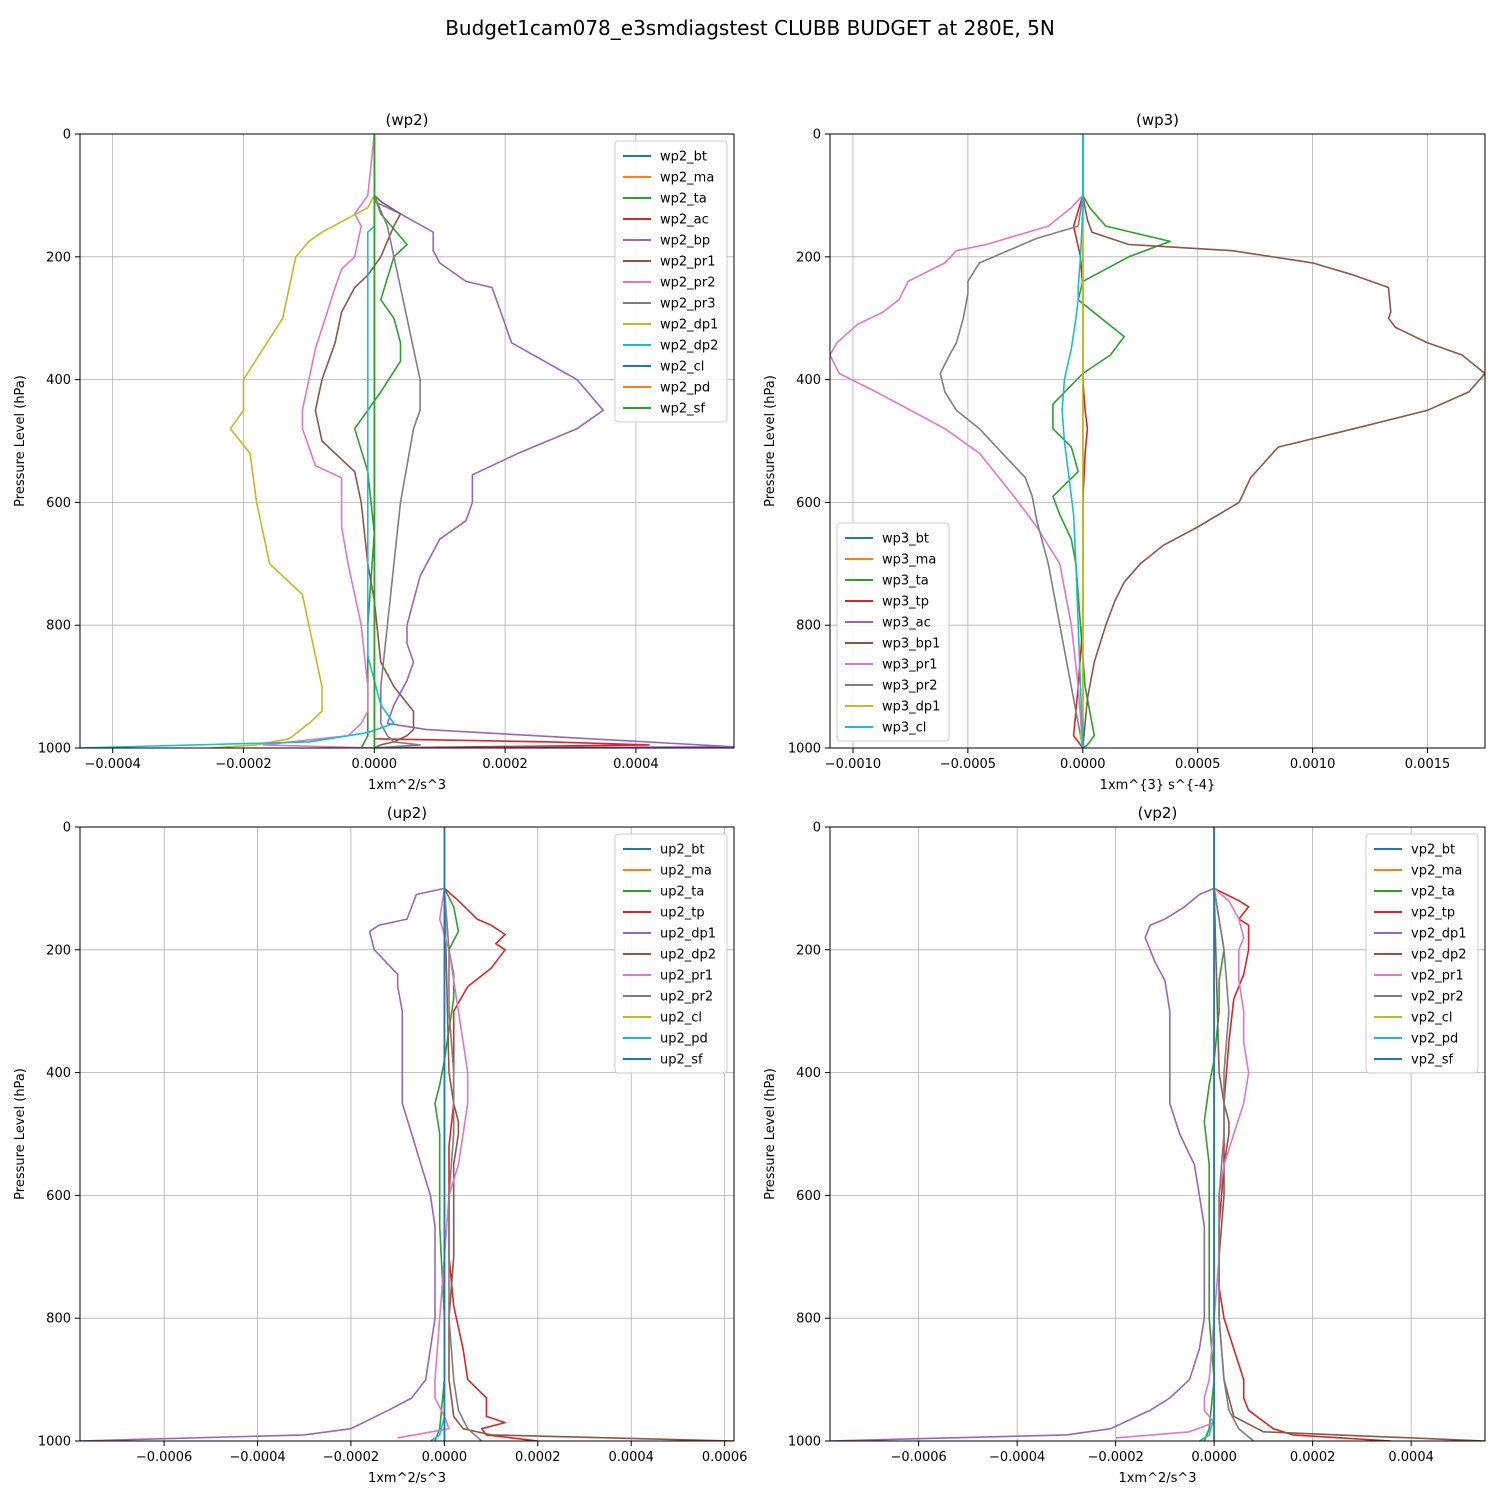 The image size is (1500, 1500). I want to click on series-line-wp3_cl, so click(1072, 441).